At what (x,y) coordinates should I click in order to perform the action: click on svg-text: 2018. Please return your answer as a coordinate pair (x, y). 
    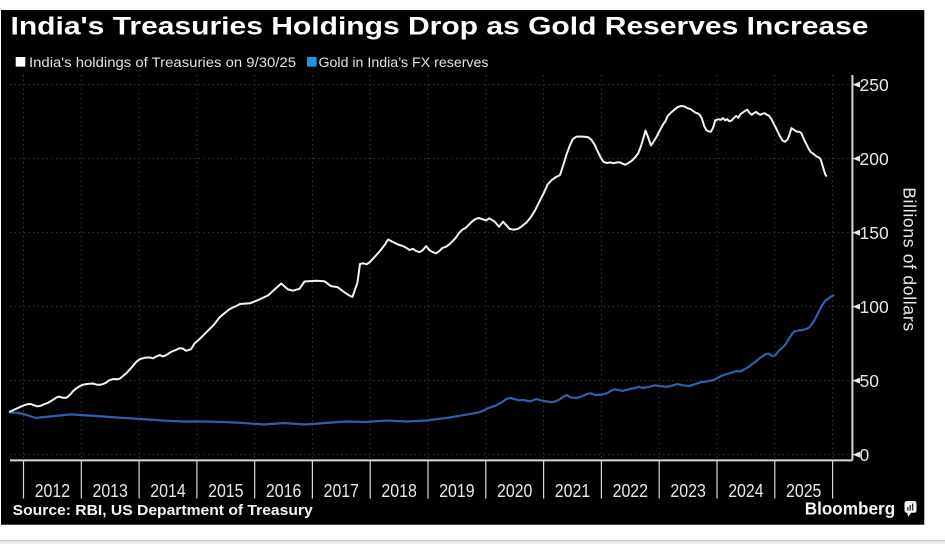
    Looking at the image, I should click on (398, 490).